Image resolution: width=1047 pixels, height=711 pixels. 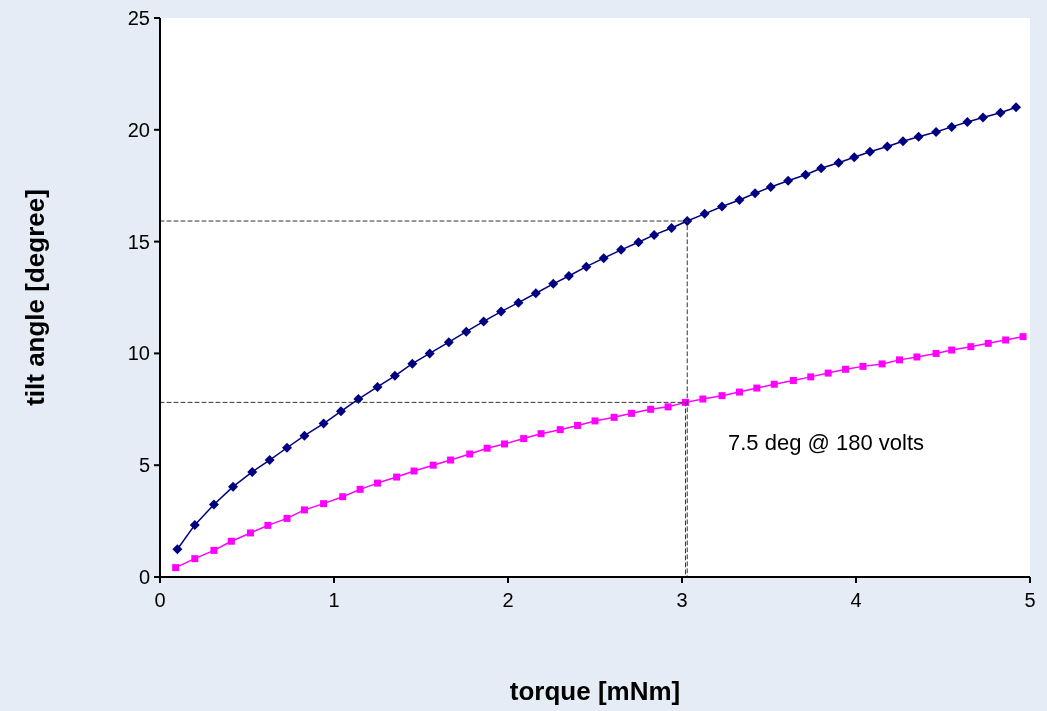 I want to click on y-tick-label: 5, so click(x=144, y=465).